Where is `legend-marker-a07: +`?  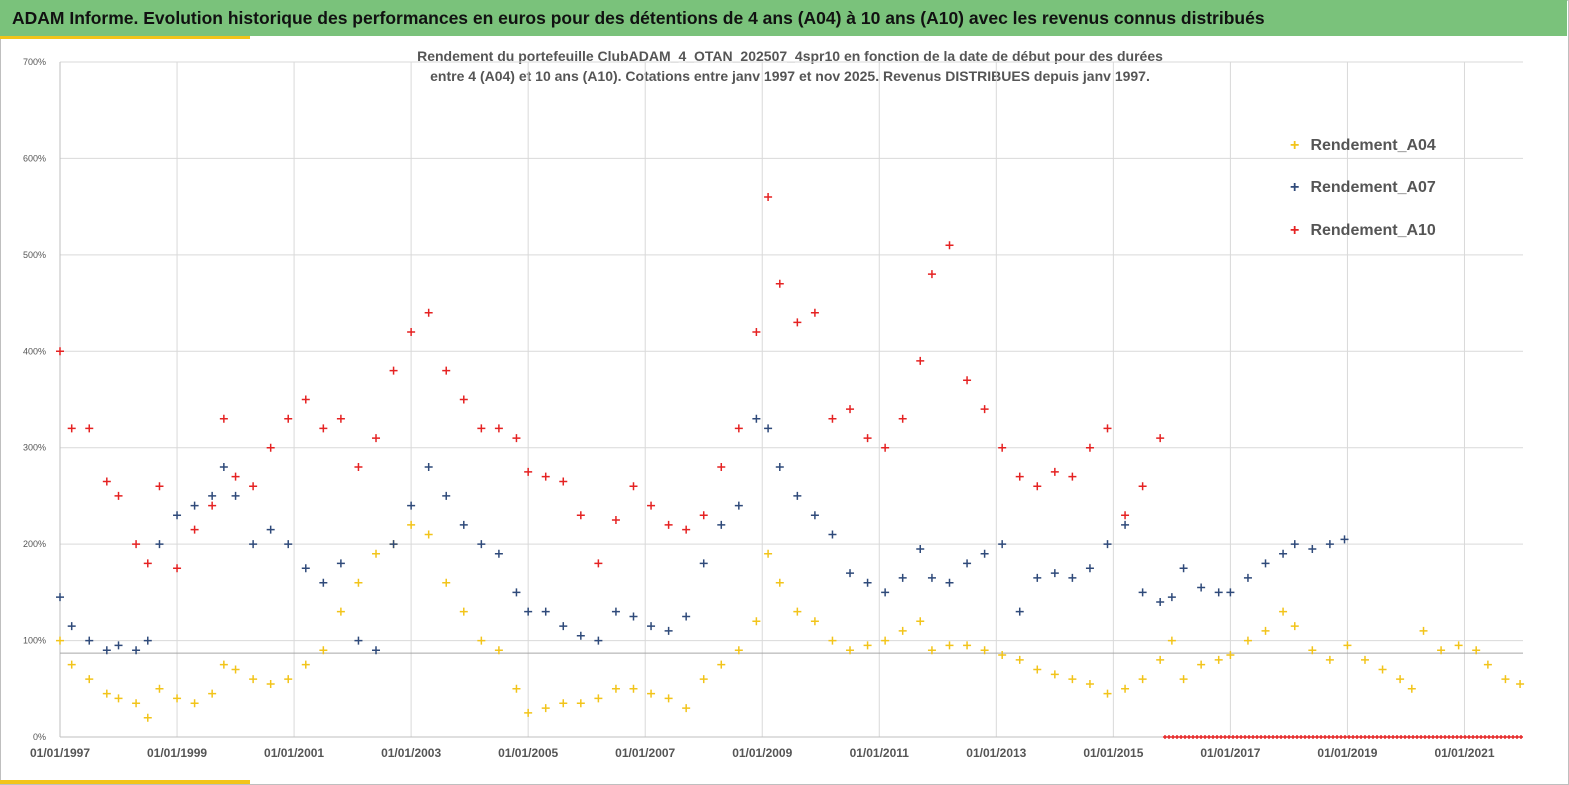
legend-marker-a07: + is located at coordinates (1295, 187).